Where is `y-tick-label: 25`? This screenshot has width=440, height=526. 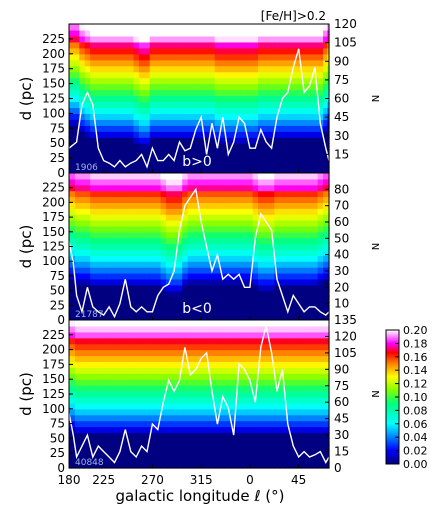
y-tick-label: 25 is located at coordinates (57, 453).